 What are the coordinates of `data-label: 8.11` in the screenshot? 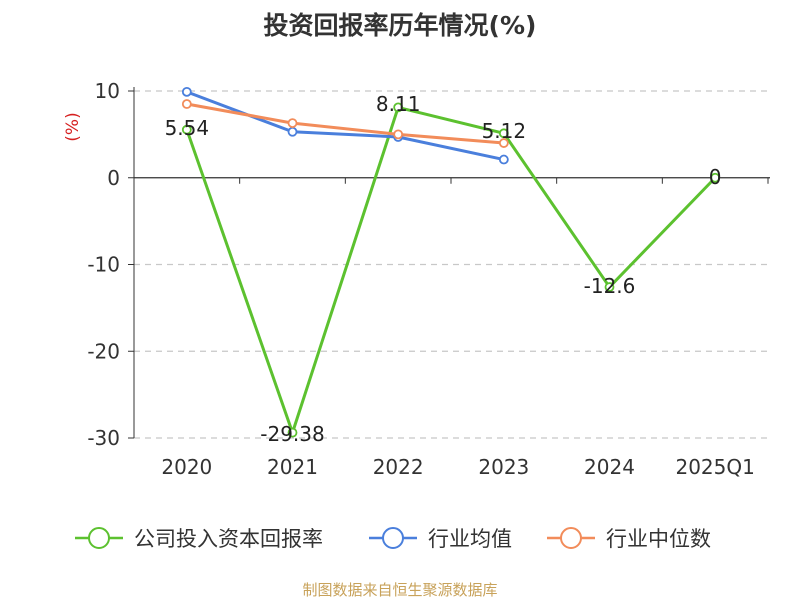 It's located at (398, 104).